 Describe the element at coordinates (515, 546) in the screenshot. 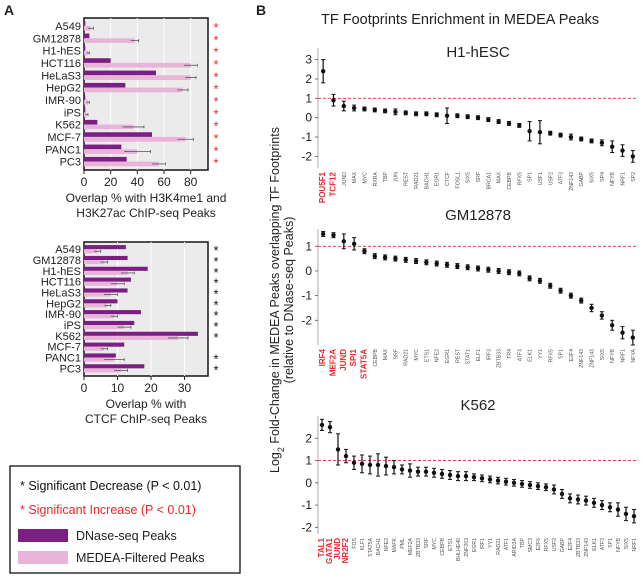

I see `tf-label: ARID3A` at that location.